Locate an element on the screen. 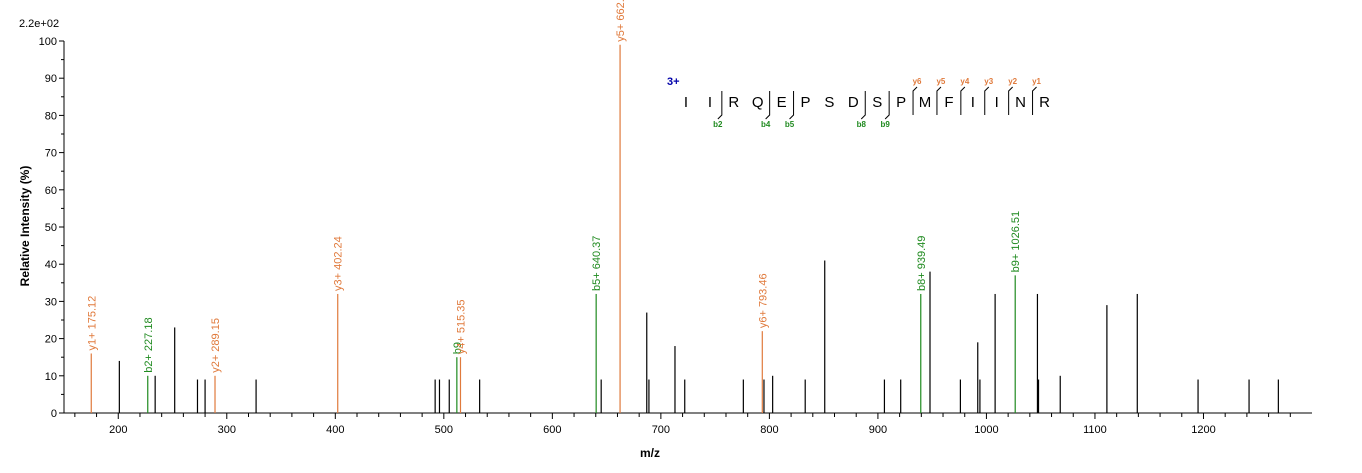 The width and height of the screenshot is (1362, 473). x-tick-label: 1000 is located at coordinates (986, 430).